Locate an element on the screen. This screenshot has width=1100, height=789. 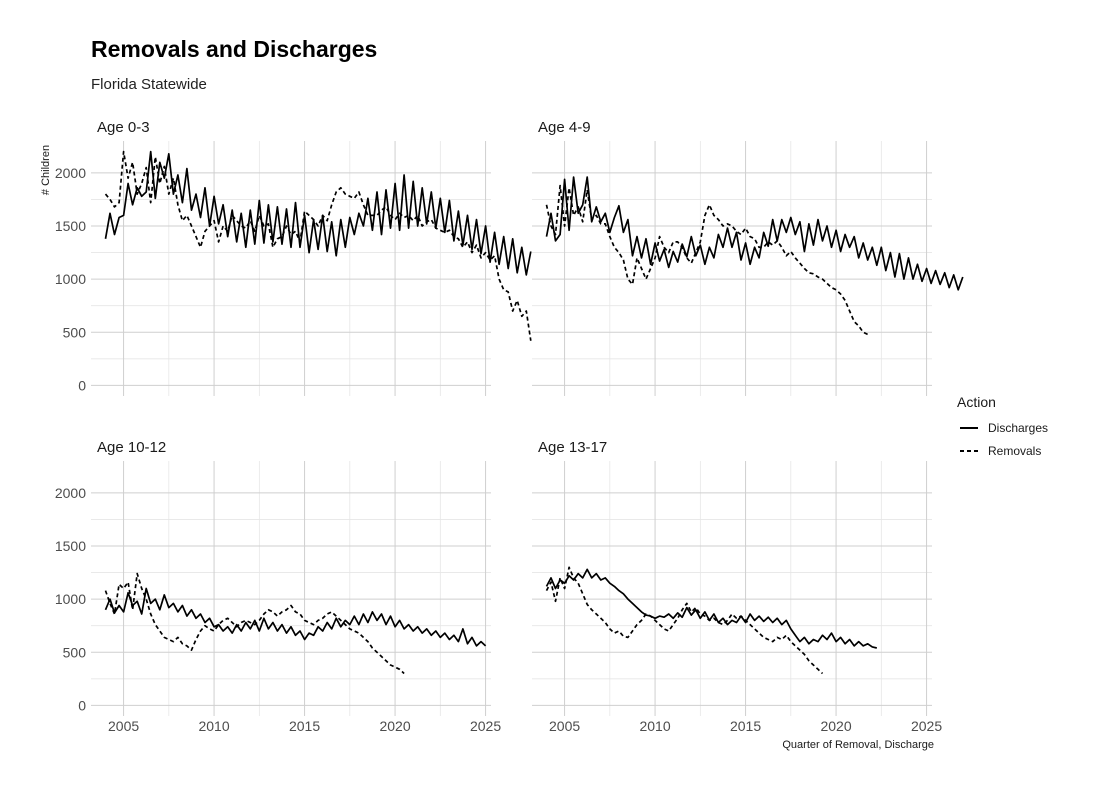
legend-label-discharges: Discharges is located at coordinates (1018, 428).